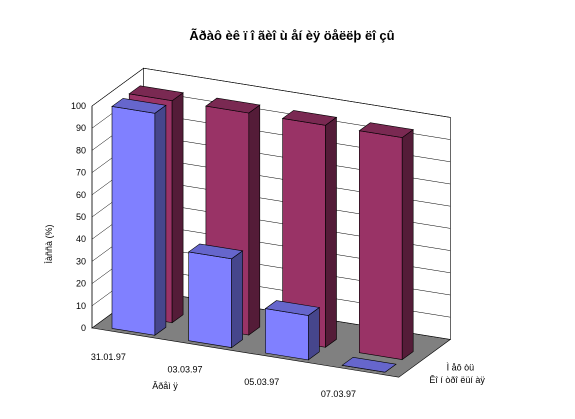 Image resolution: width=575 pixels, height=419 pixels. Describe the element at coordinates (461, 367) in the screenshot. I see `series-label: Ì åô òü` at that location.